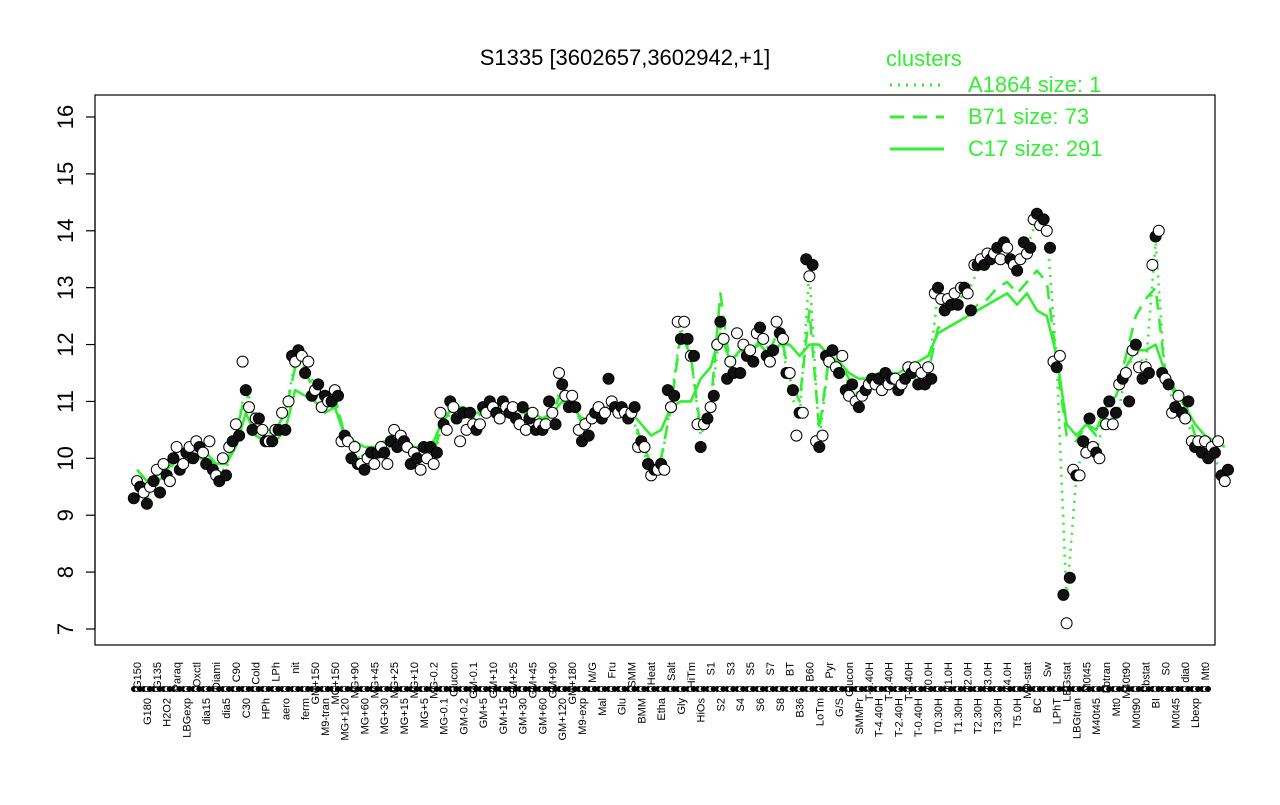 This screenshot has width=1280, height=805. I want to click on x-tick-label: MG-0.2, so click(435, 680).